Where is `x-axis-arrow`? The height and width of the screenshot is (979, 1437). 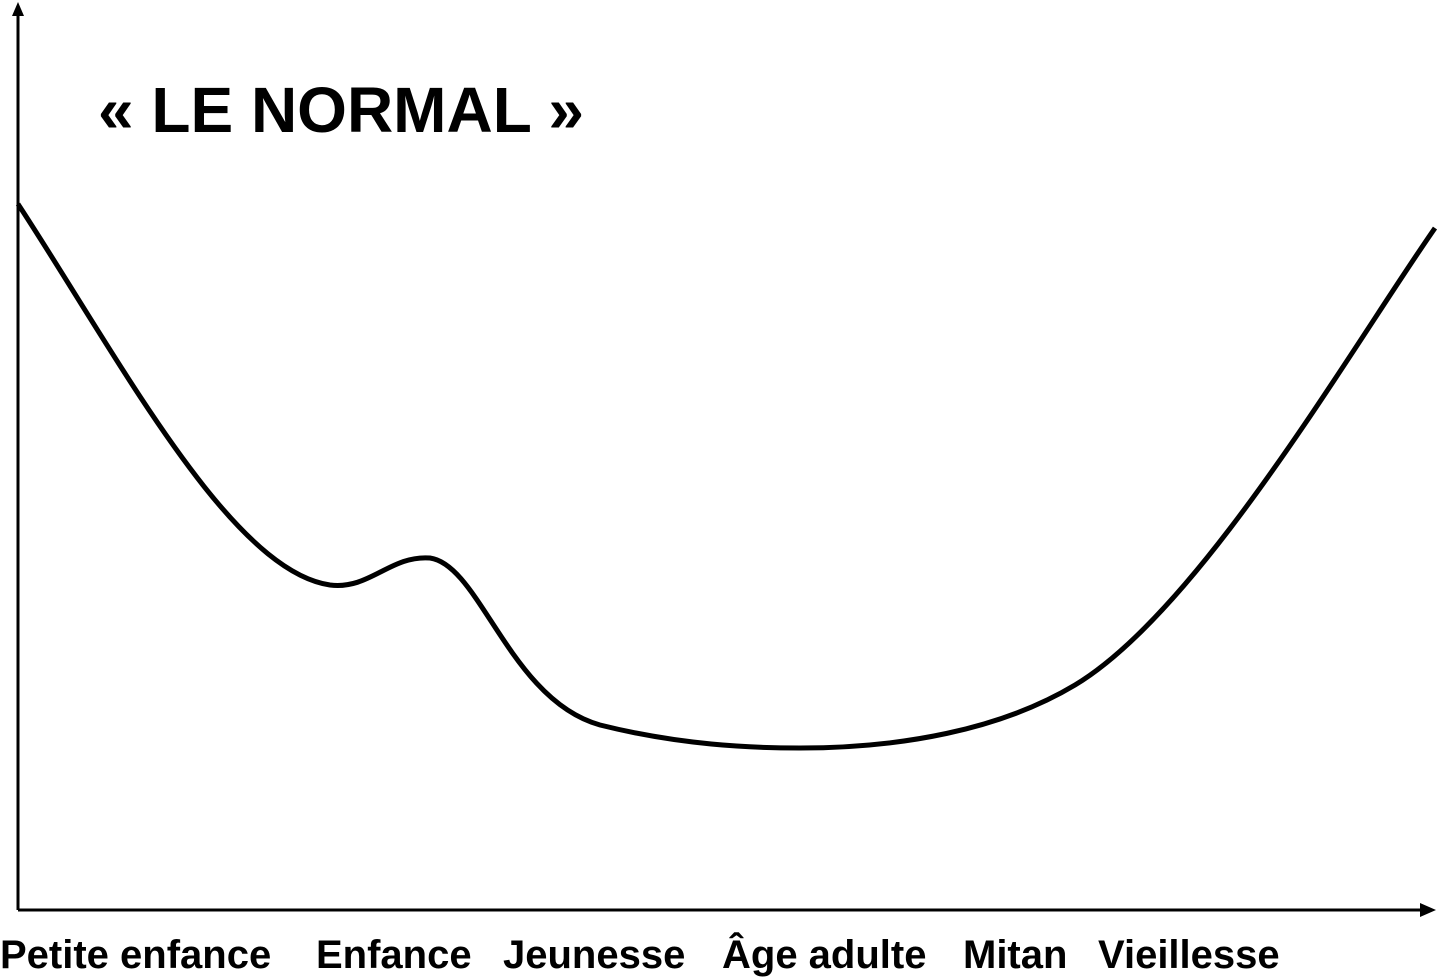 x-axis-arrow is located at coordinates (1428, 910).